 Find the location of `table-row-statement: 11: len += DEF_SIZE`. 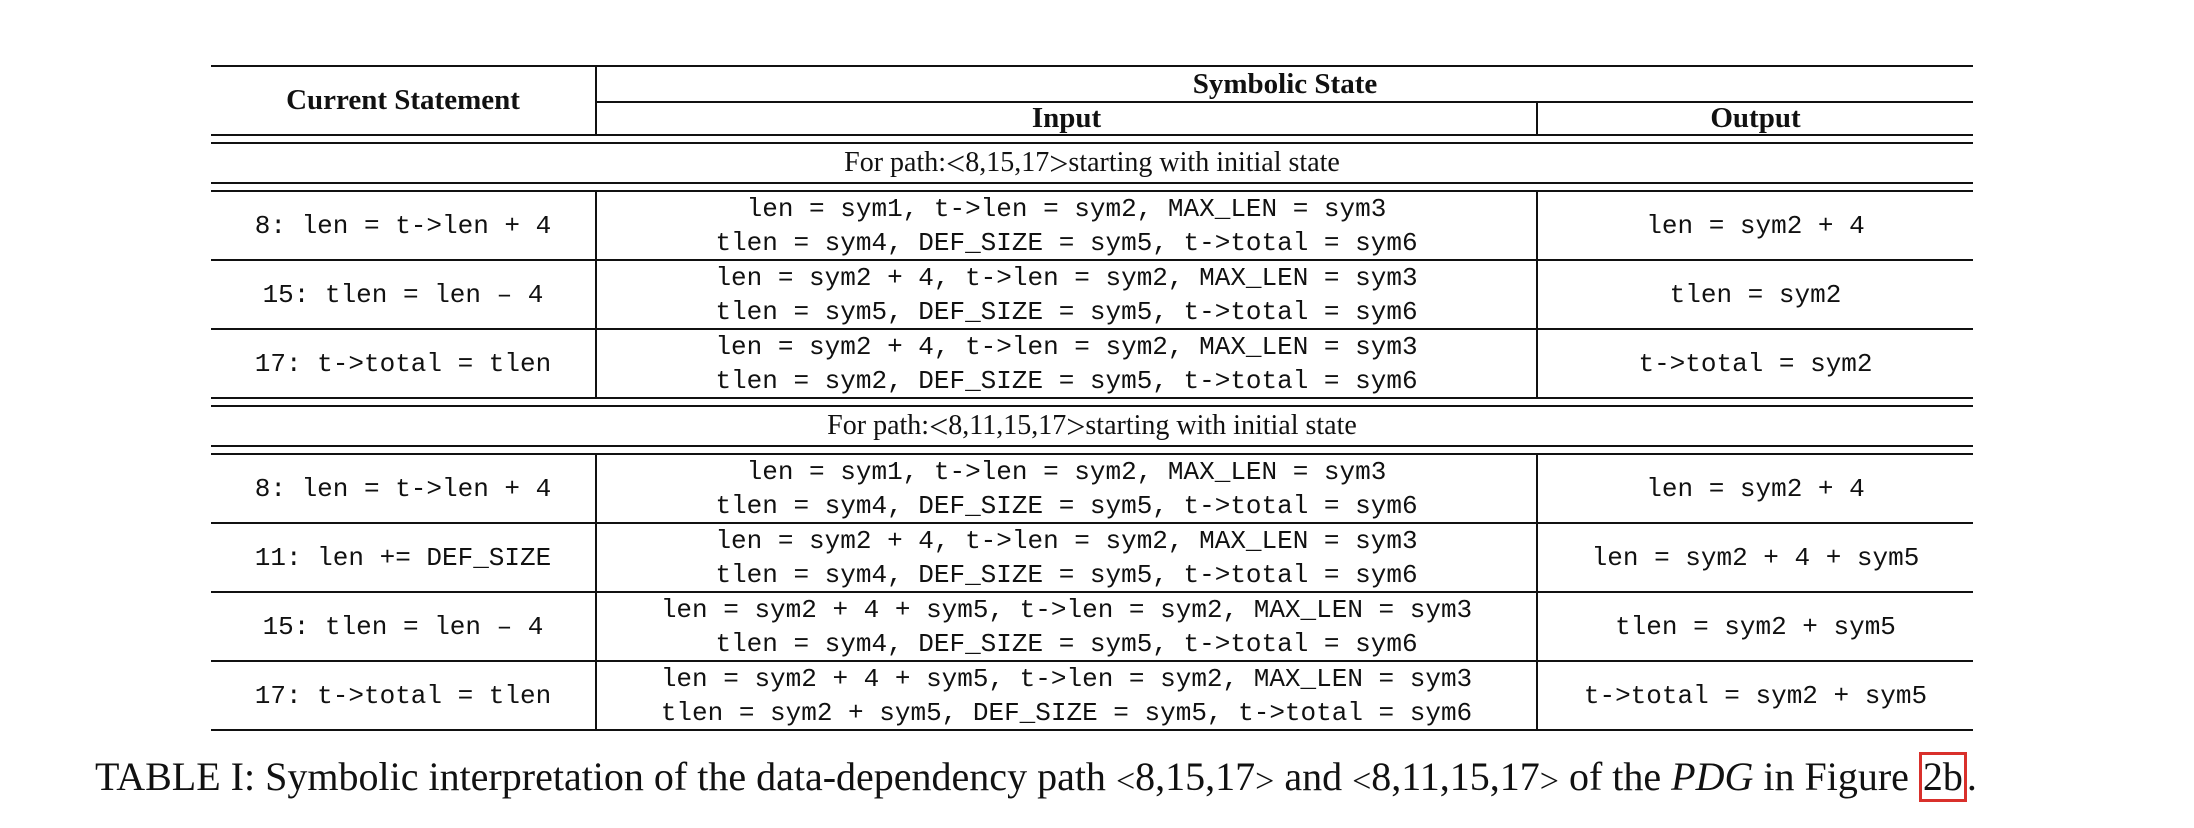

table-row-statement: 11: len += DEF_SIZE is located at coordinates (403, 557).